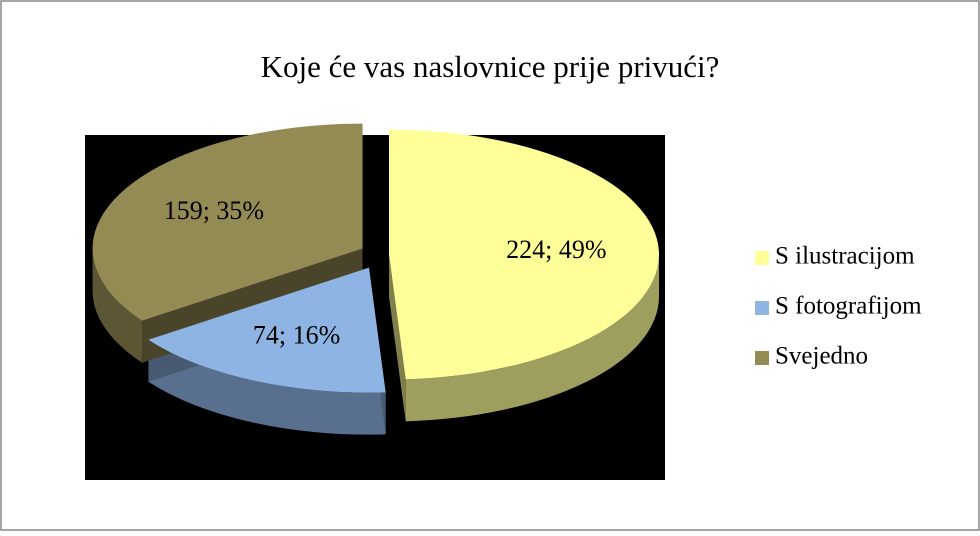  What do you see at coordinates (848, 306) in the screenshot?
I see `legend-label: S fotografijom` at bounding box center [848, 306].